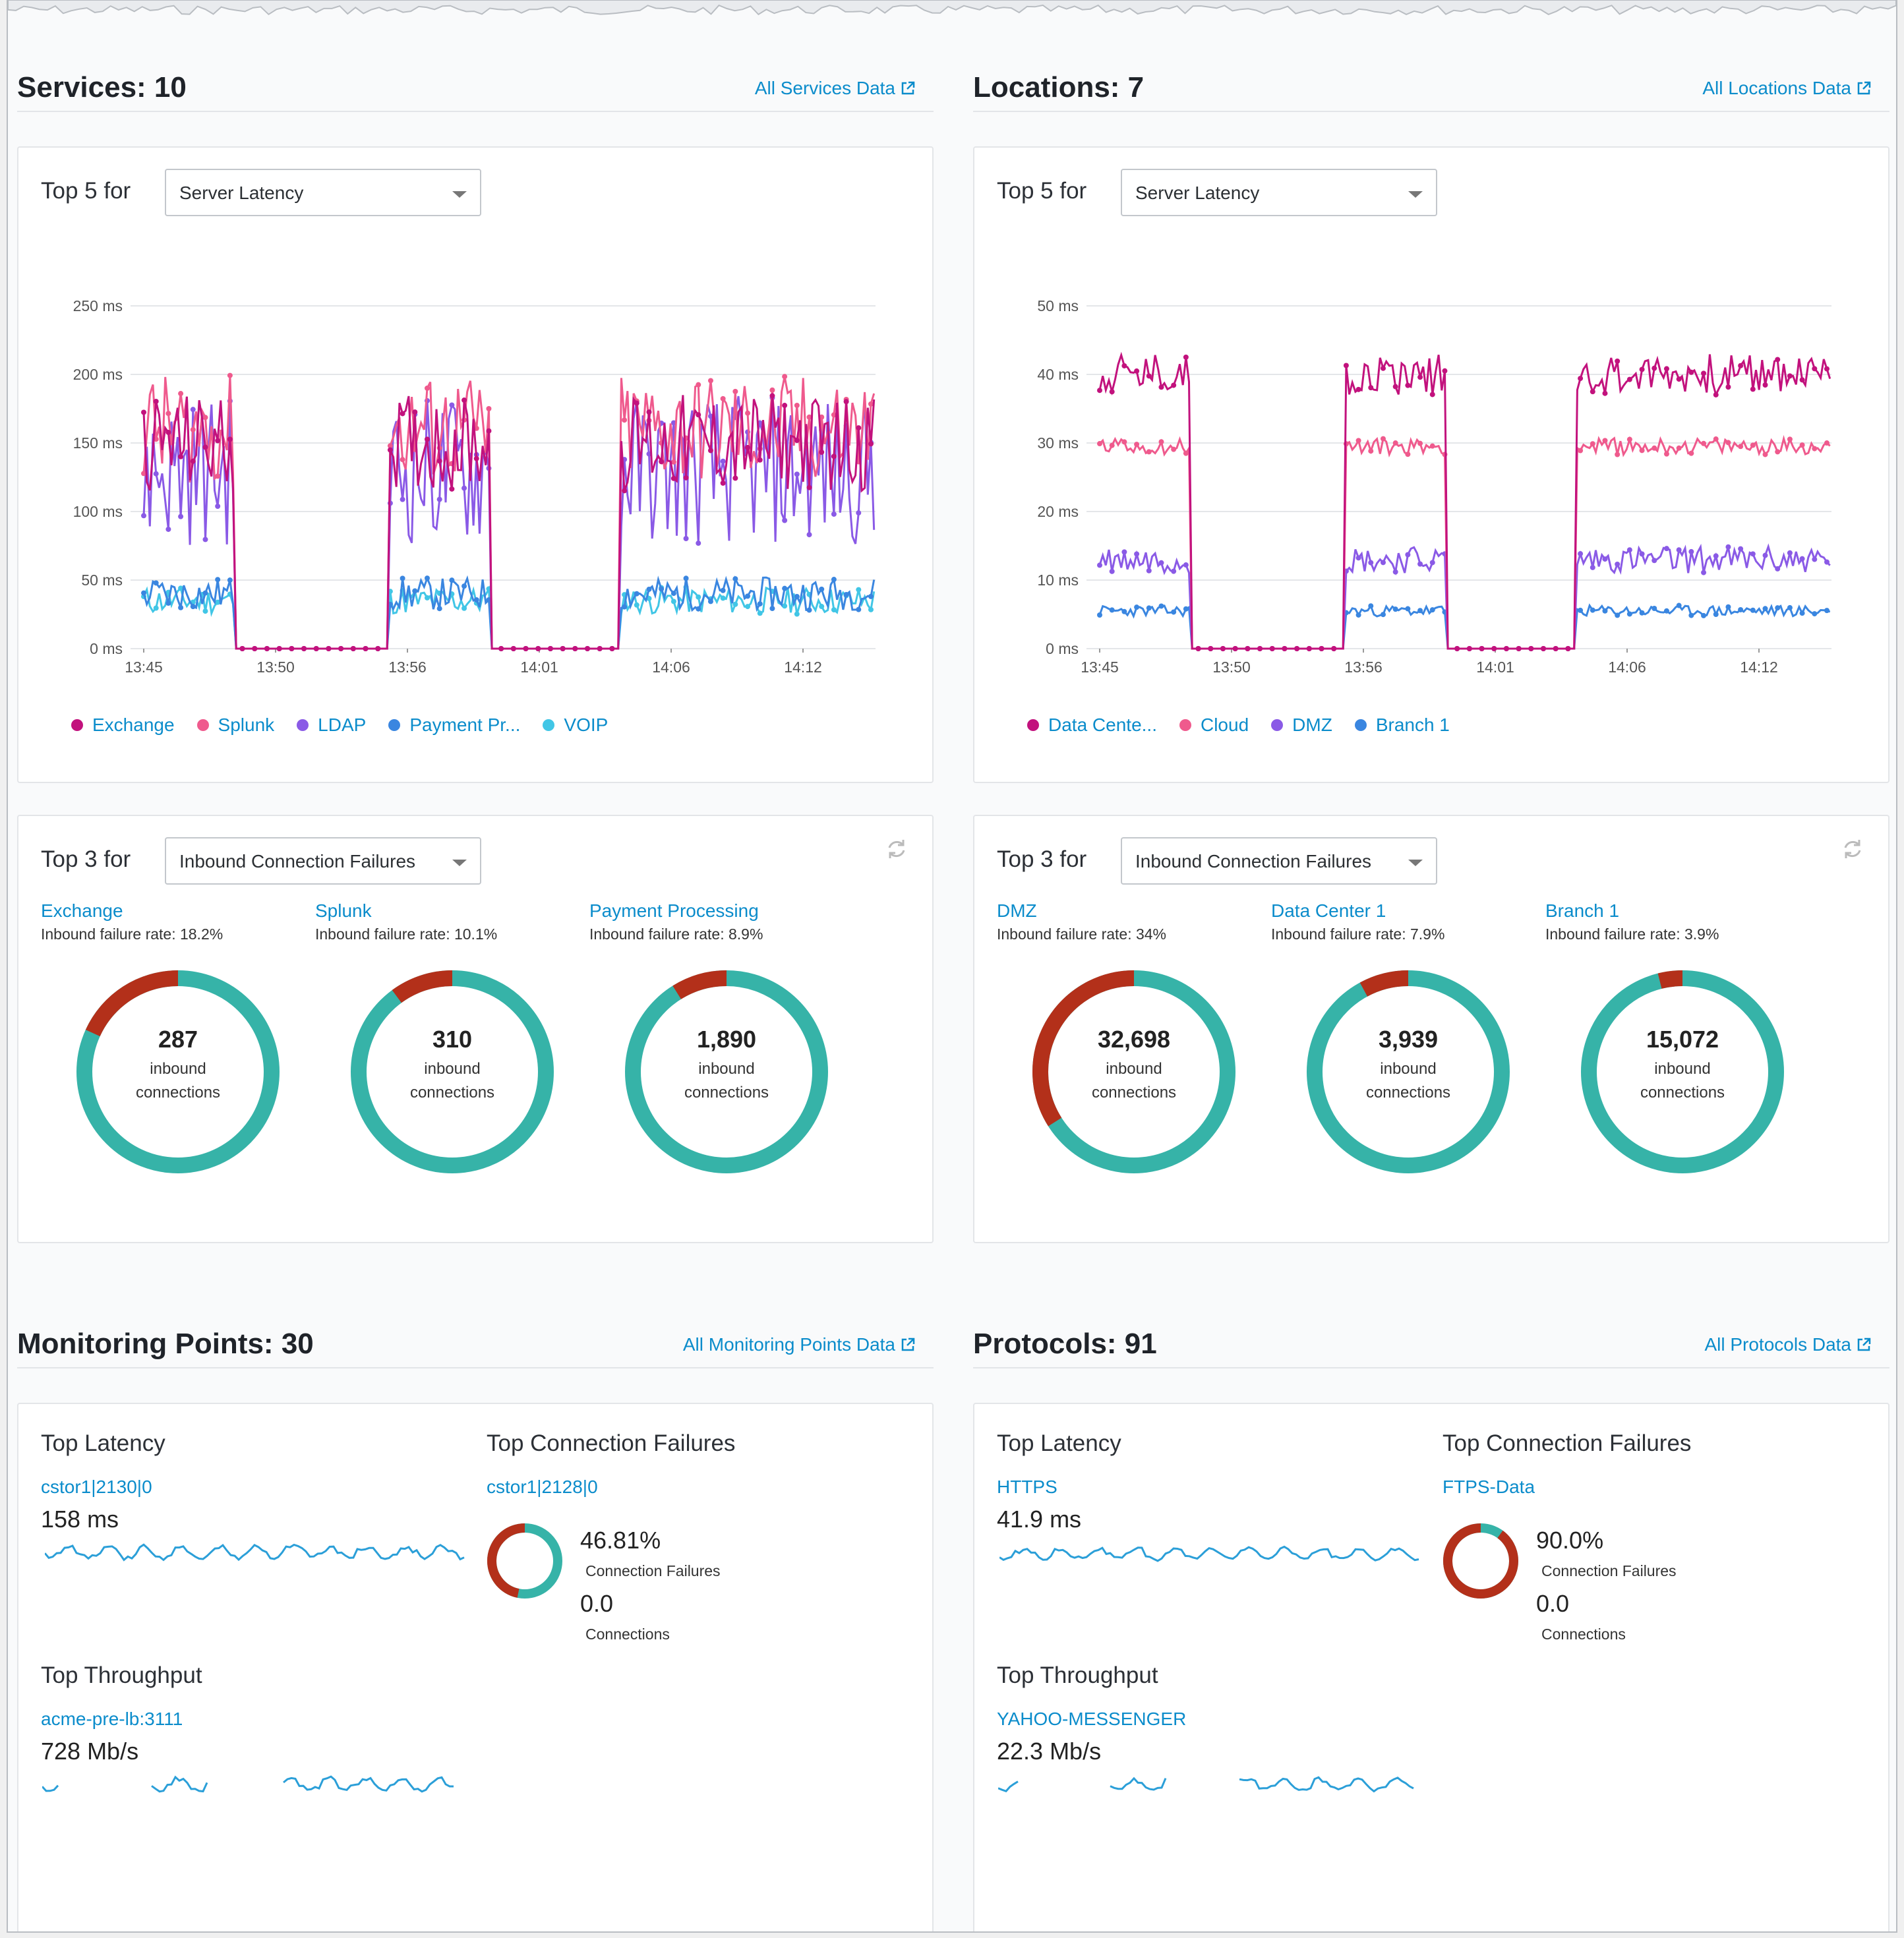 This screenshot has width=1904, height=1938. What do you see at coordinates (112, 1719) in the screenshot?
I see `monitoring-throughput-name: acme-pre-lb:3111` at bounding box center [112, 1719].